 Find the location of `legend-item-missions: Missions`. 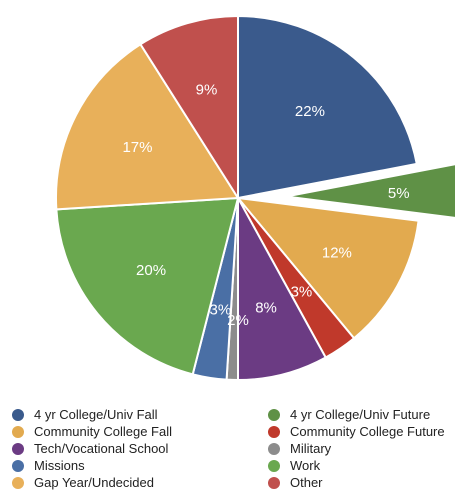

legend-item-missions: Missions is located at coordinates (48, 465).